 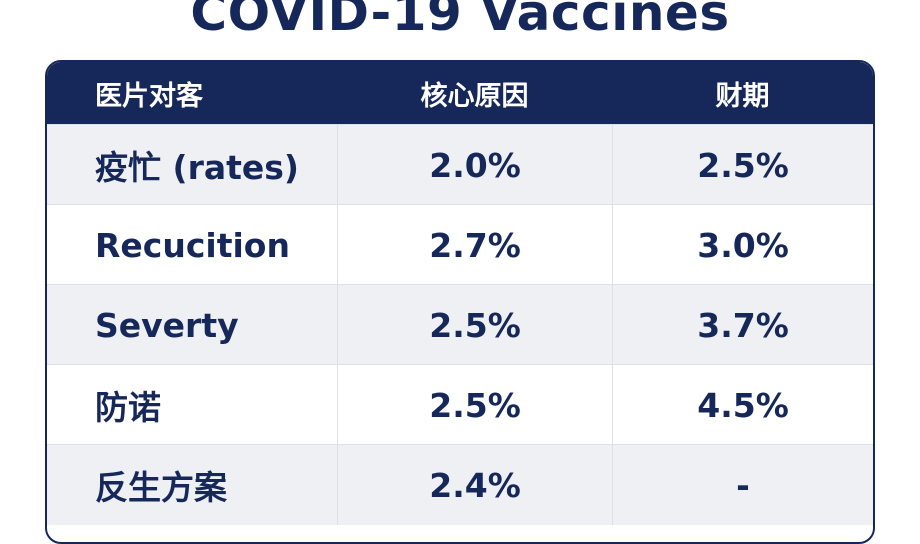 I want to click on table-cell: 疫忙 (rates), so click(x=197, y=167).